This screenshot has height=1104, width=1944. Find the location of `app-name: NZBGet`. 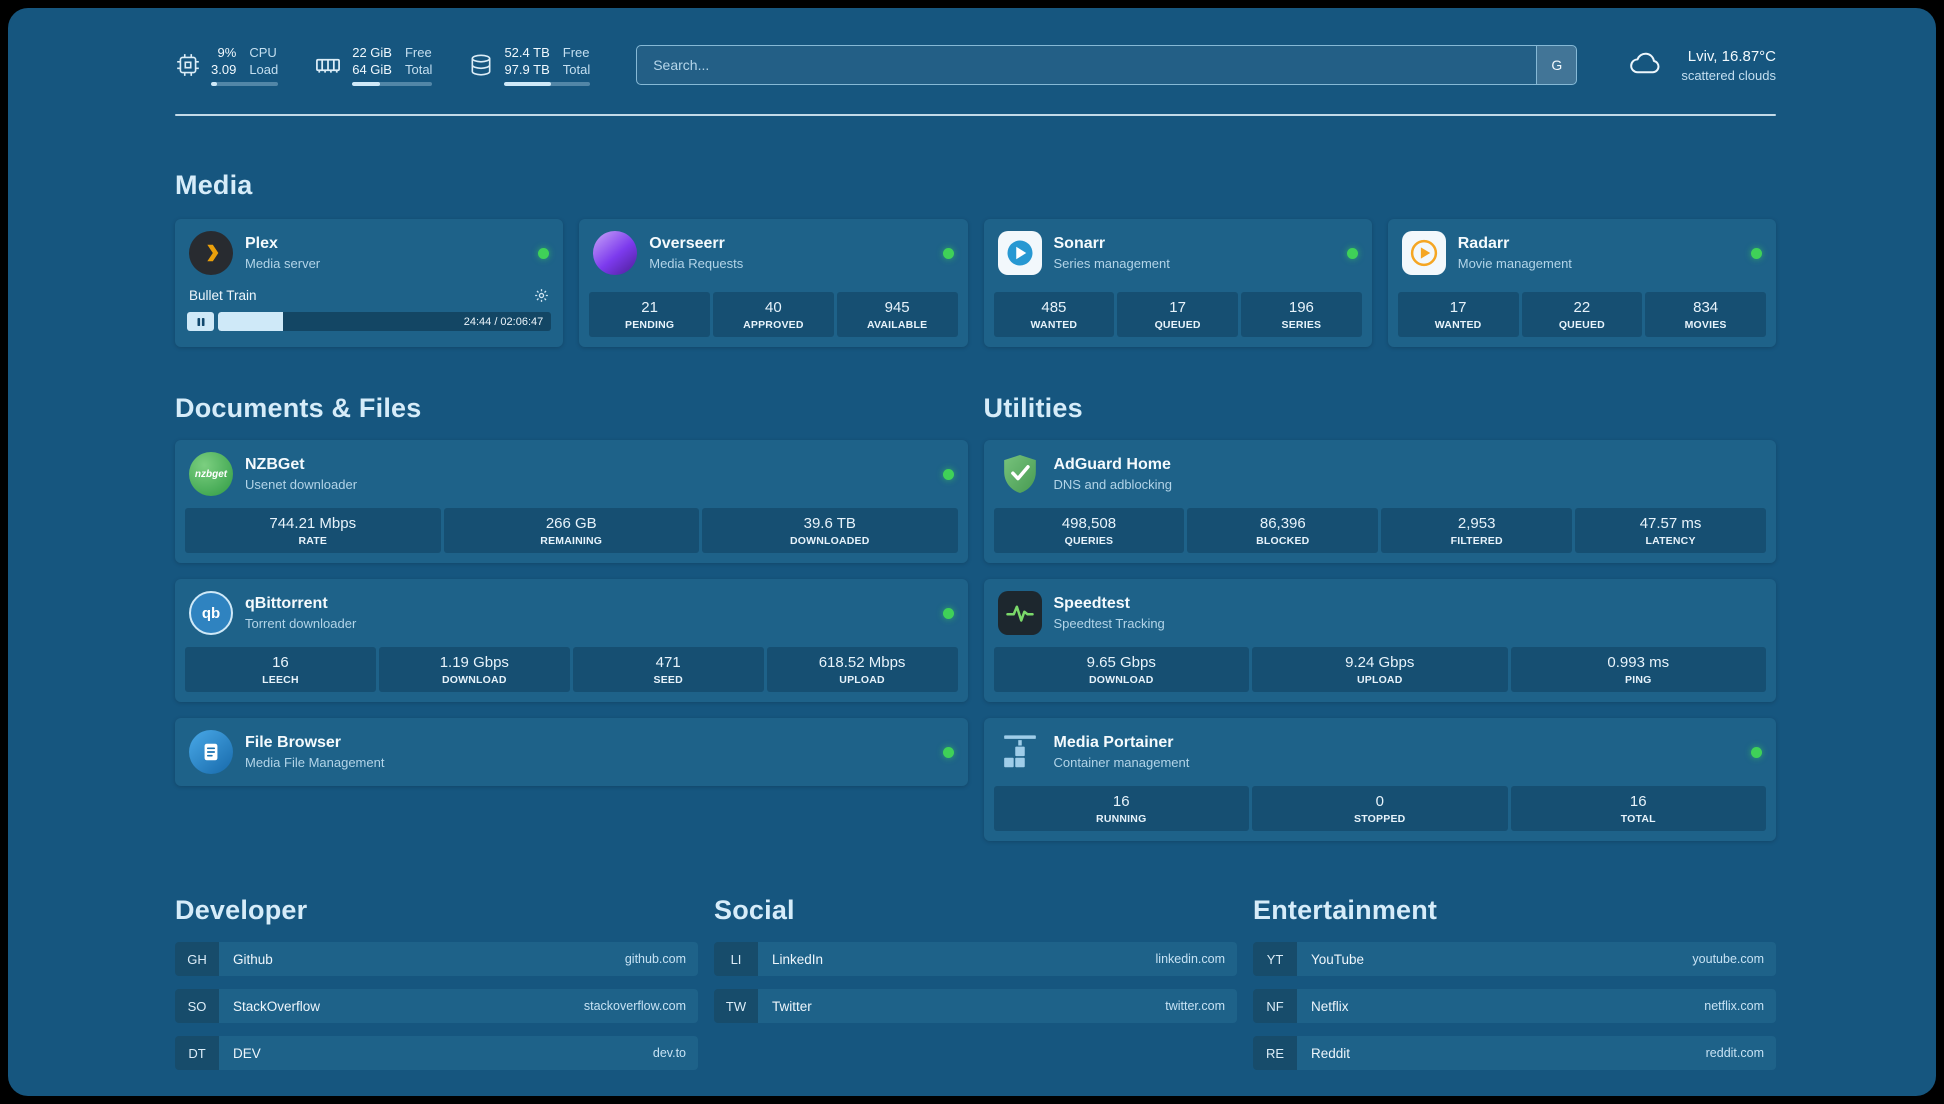

app-name: NZBGet is located at coordinates (275, 464).